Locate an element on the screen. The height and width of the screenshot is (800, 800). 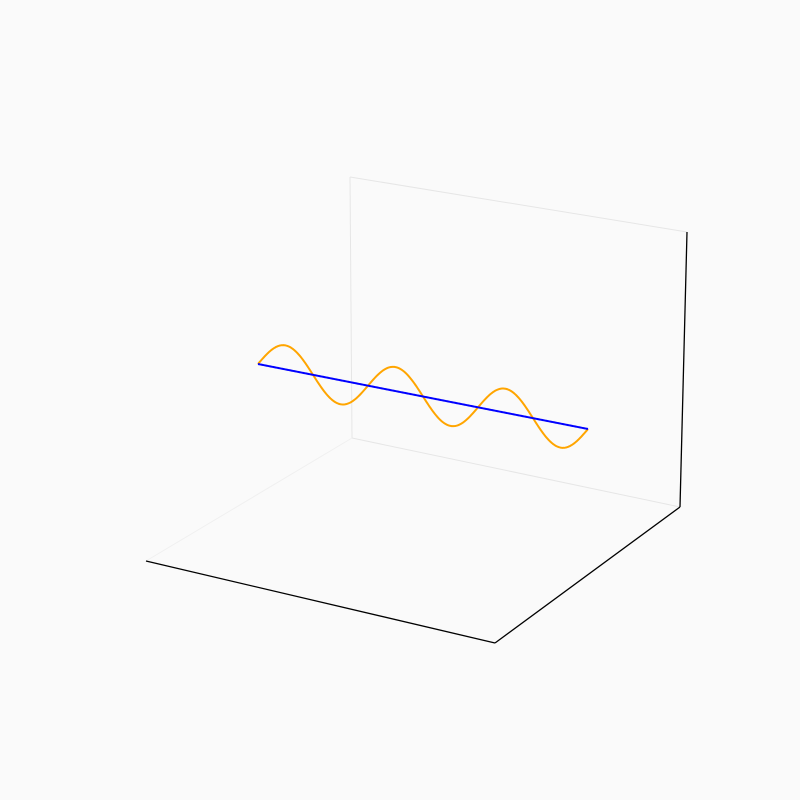
series-line-straight is located at coordinates (423, 396).